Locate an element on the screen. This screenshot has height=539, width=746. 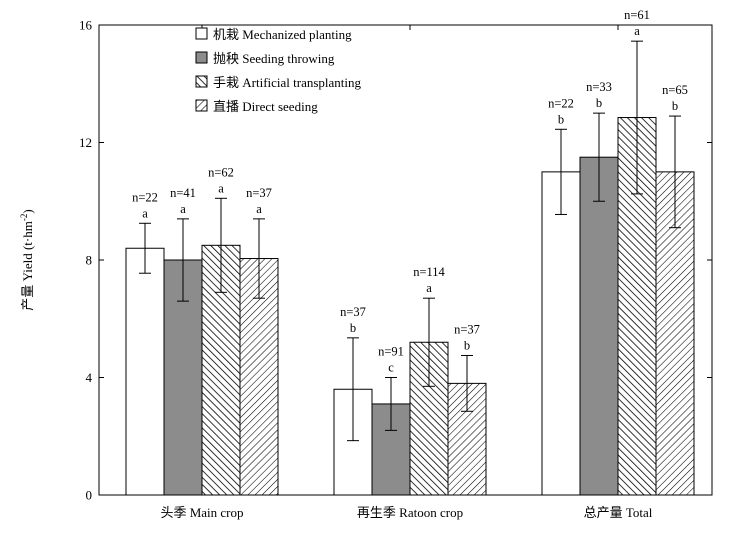
sample-size-label: n=62 is located at coordinates (221, 172).